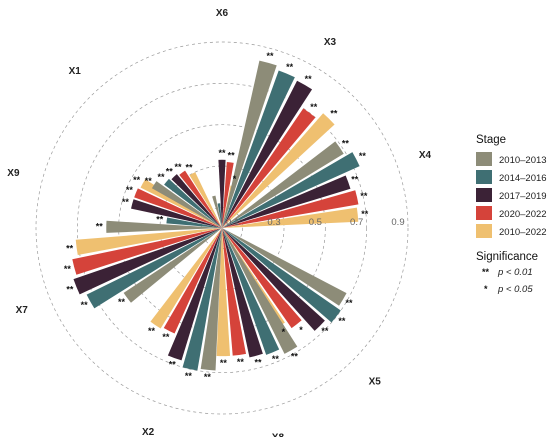 This screenshot has width=550, height=437. What do you see at coordinates (523, 214) in the screenshot?
I see `legend-label-4: 2020–2022` at bounding box center [523, 214].